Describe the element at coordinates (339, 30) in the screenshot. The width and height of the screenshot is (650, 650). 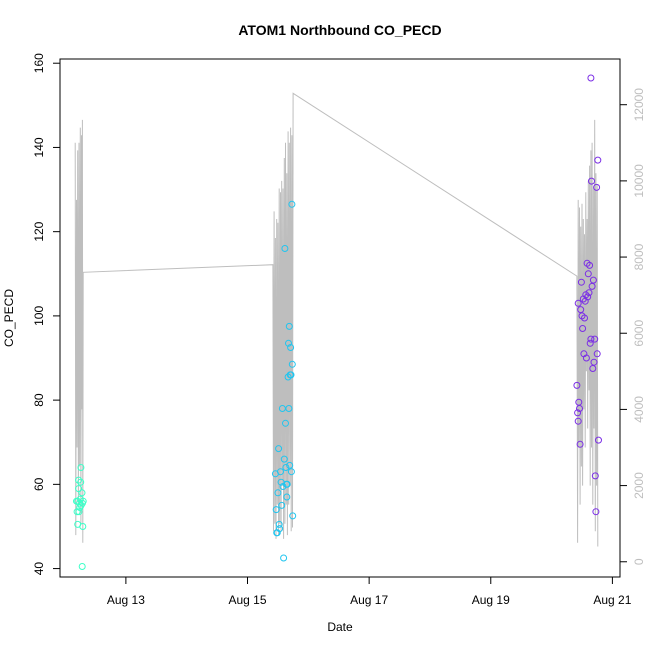
I see `chart-title: ATOM1 Northbound CO_PECD` at that location.